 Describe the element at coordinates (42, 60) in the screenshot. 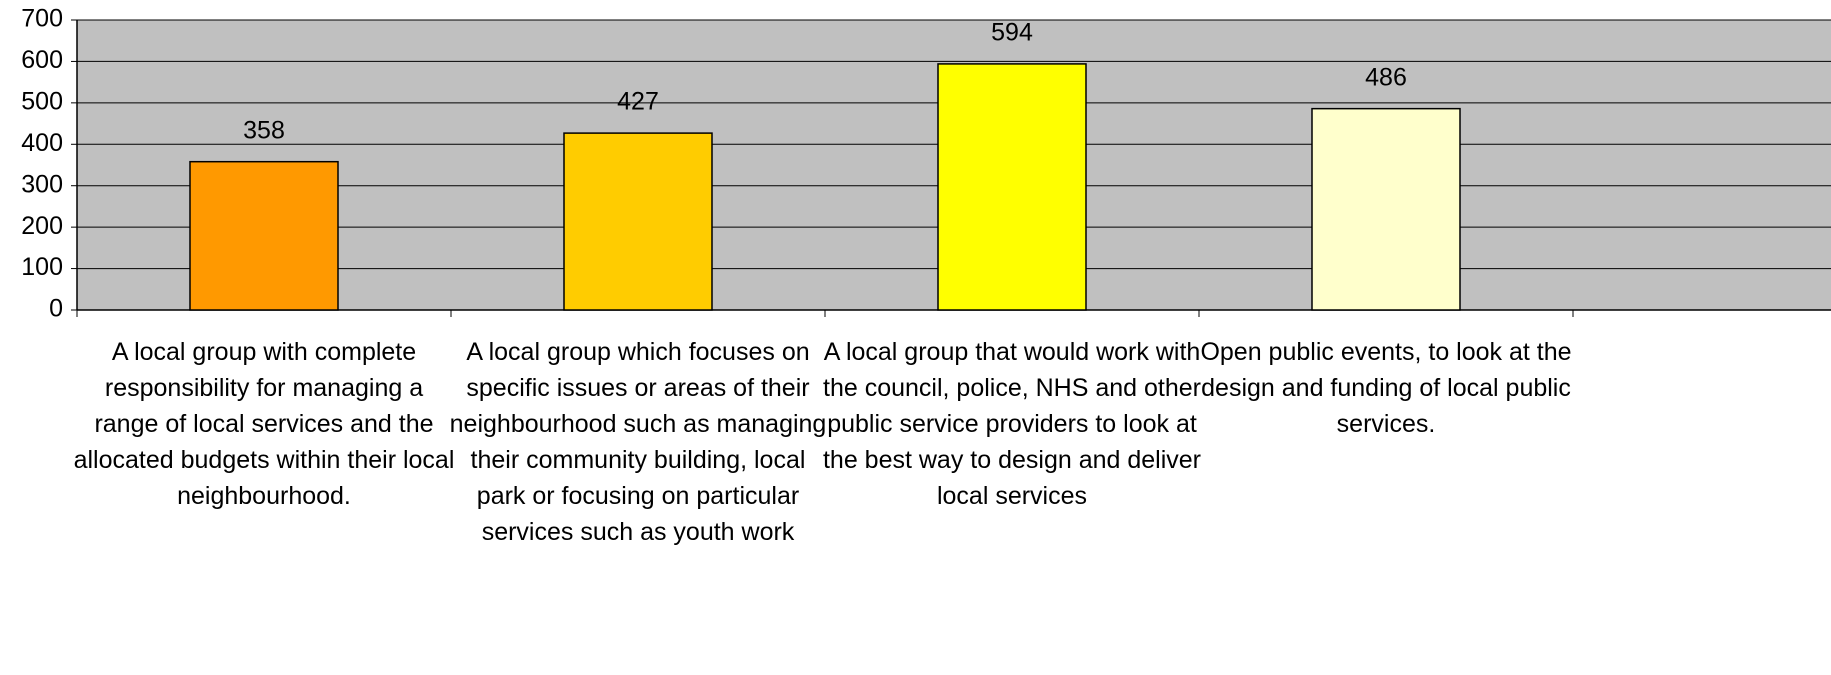

I see `y-tick-label: 600` at that location.